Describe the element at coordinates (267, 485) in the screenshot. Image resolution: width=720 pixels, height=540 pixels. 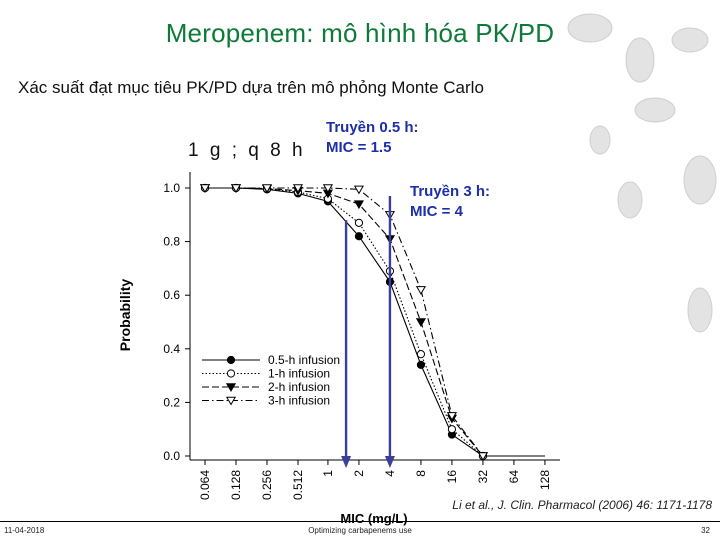
I see `x-tick-label: 0.256` at that location.